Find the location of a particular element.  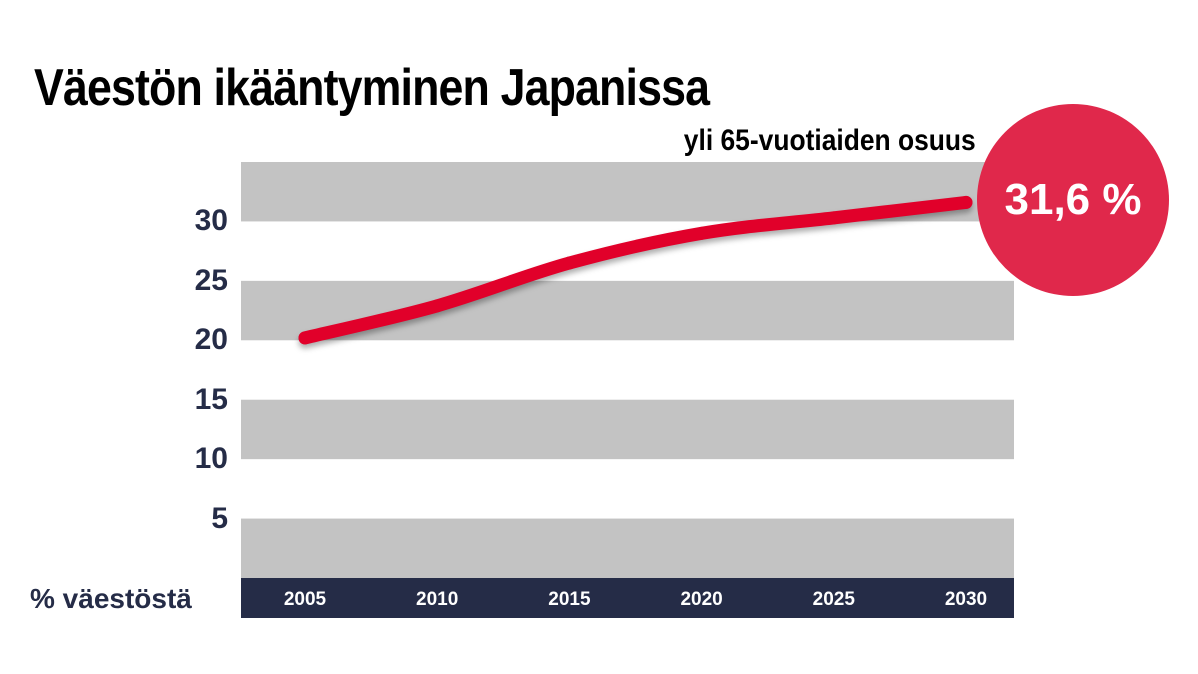

y-tick-label: 15 is located at coordinates (211, 399).